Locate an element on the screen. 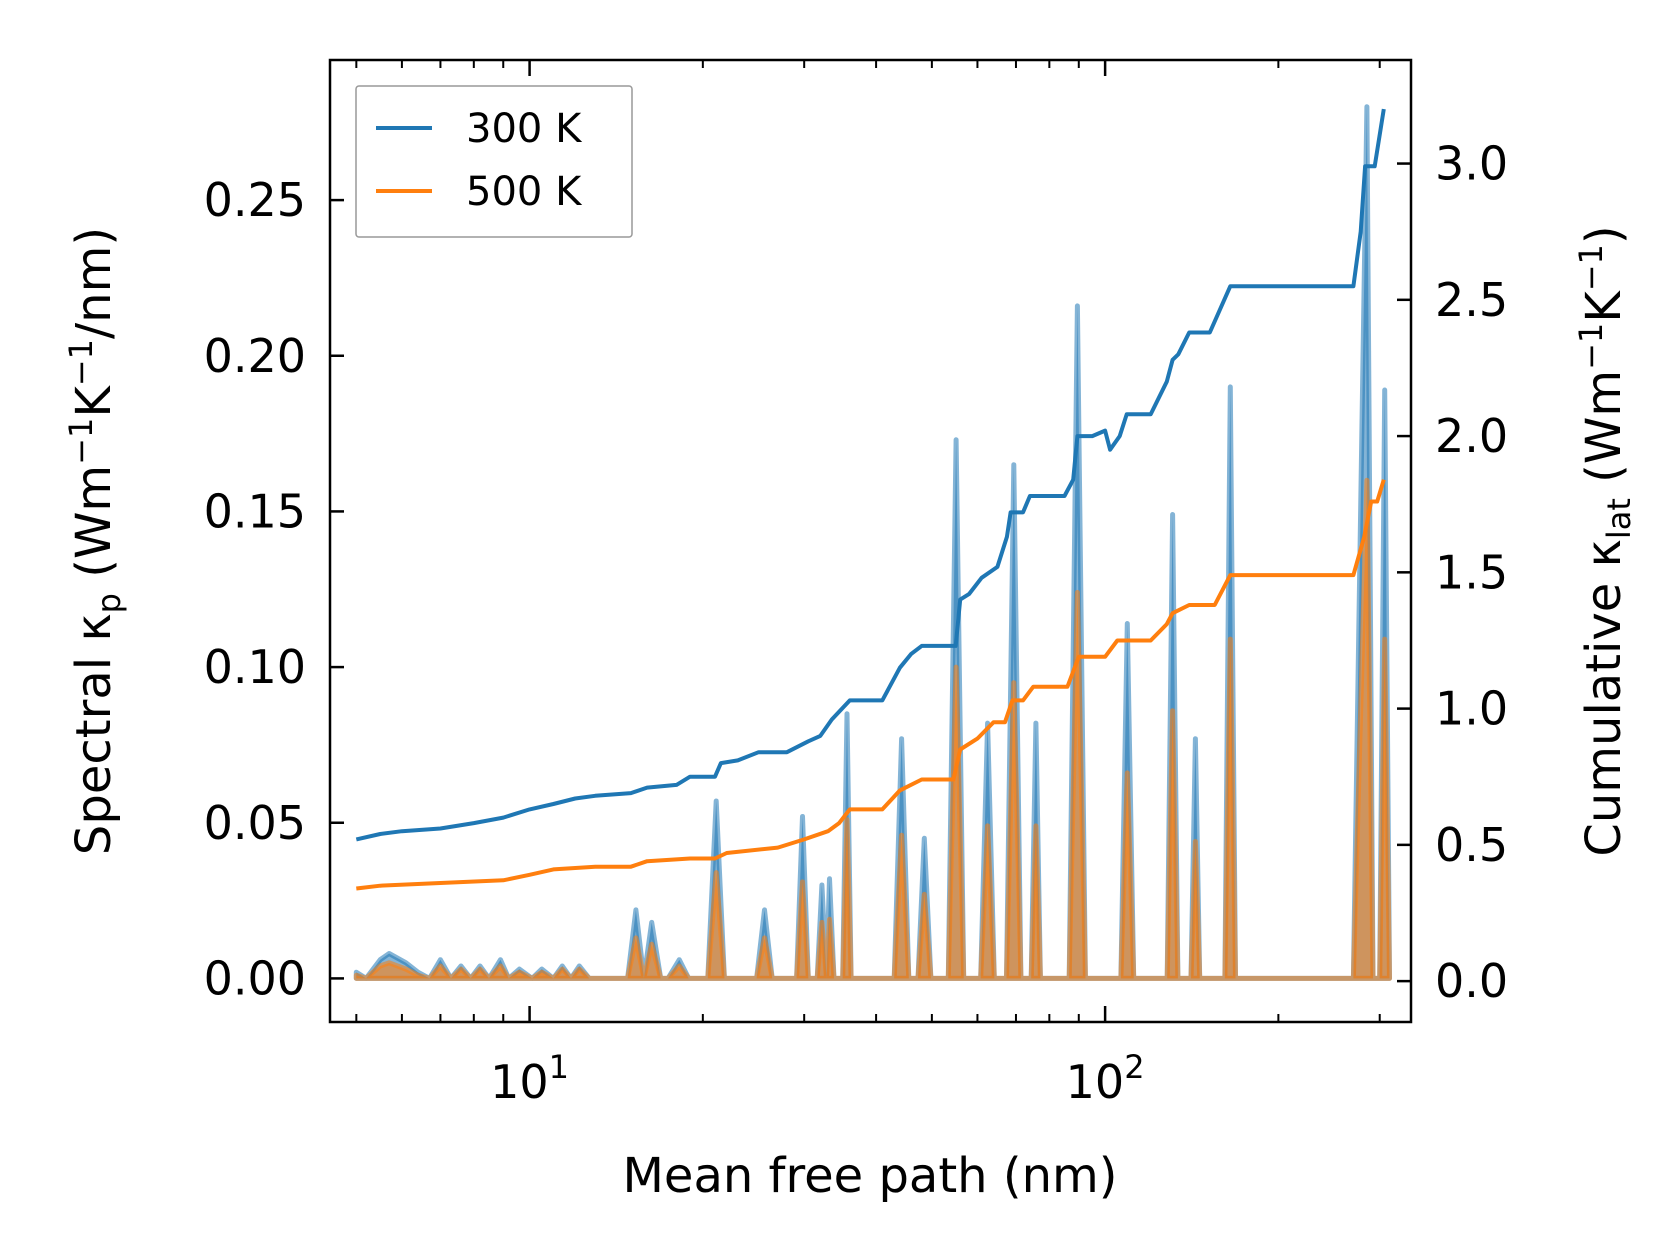 This screenshot has width=1679, height=1254. x-axis-title: Mean free path (nm) is located at coordinates (870, 1176).